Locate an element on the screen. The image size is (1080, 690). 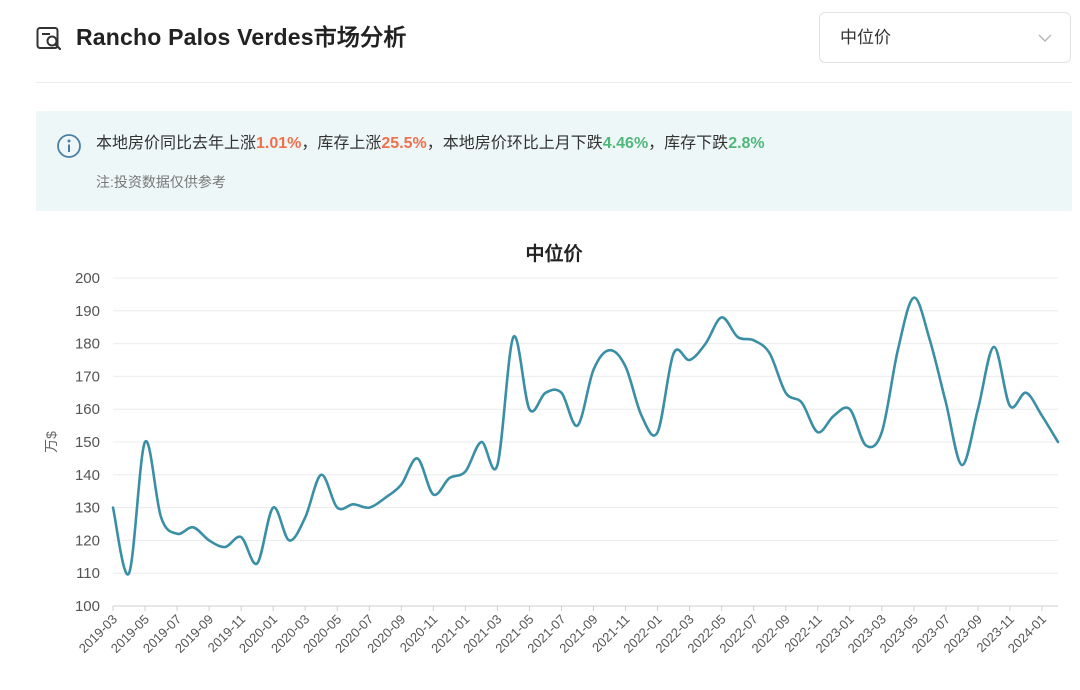
y-tick-label: 170 is located at coordinates (87, 376).